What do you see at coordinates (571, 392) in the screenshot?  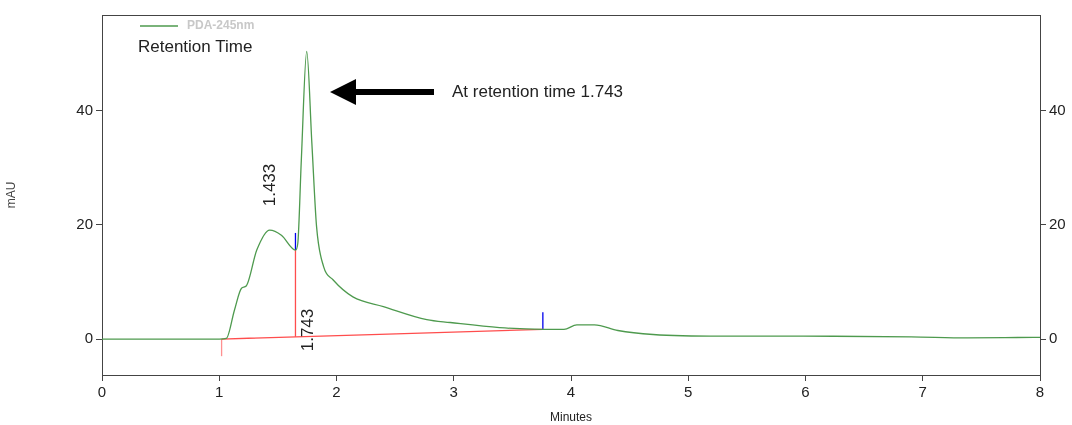 I see `x-tick-label: 4` at bounding box center [571, 392].